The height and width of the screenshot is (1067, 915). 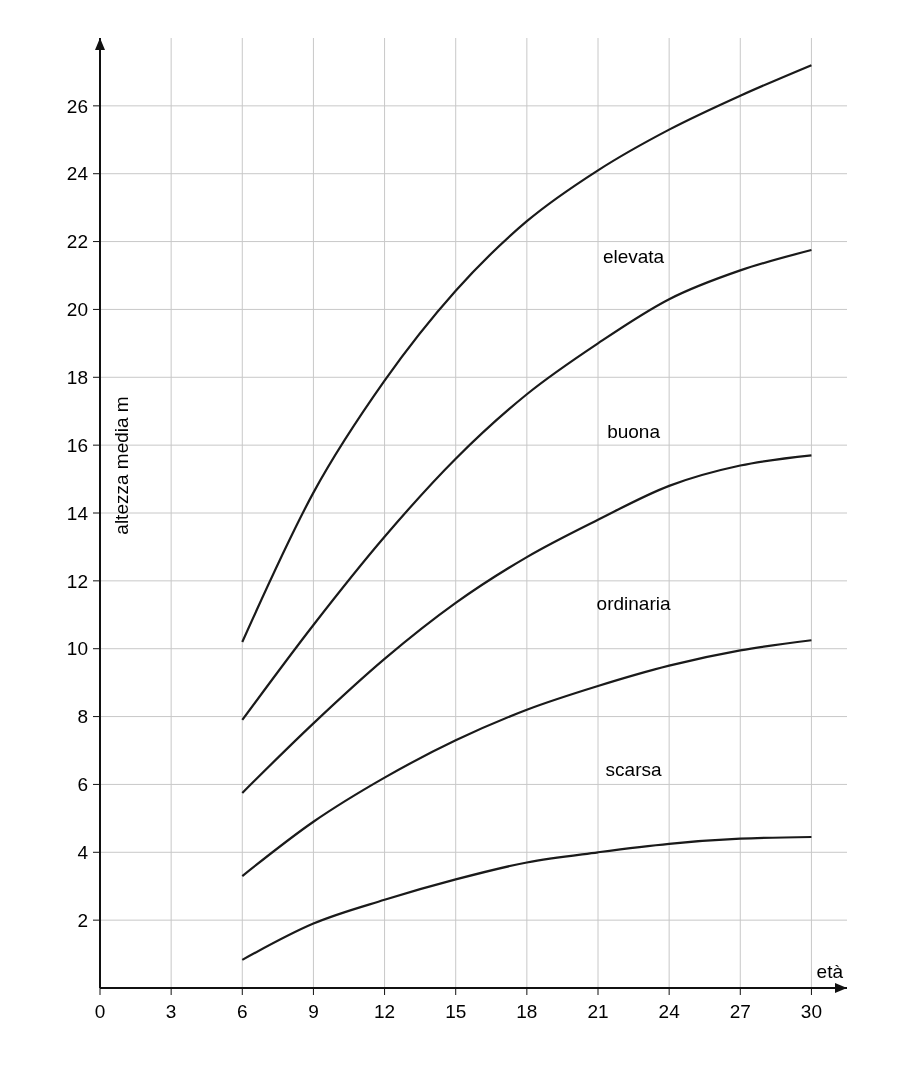 What do you see at coordinates (121, 465) in the screenshot?
I see `y-axis-title: altezza media m` at bounding box center [121, 465].